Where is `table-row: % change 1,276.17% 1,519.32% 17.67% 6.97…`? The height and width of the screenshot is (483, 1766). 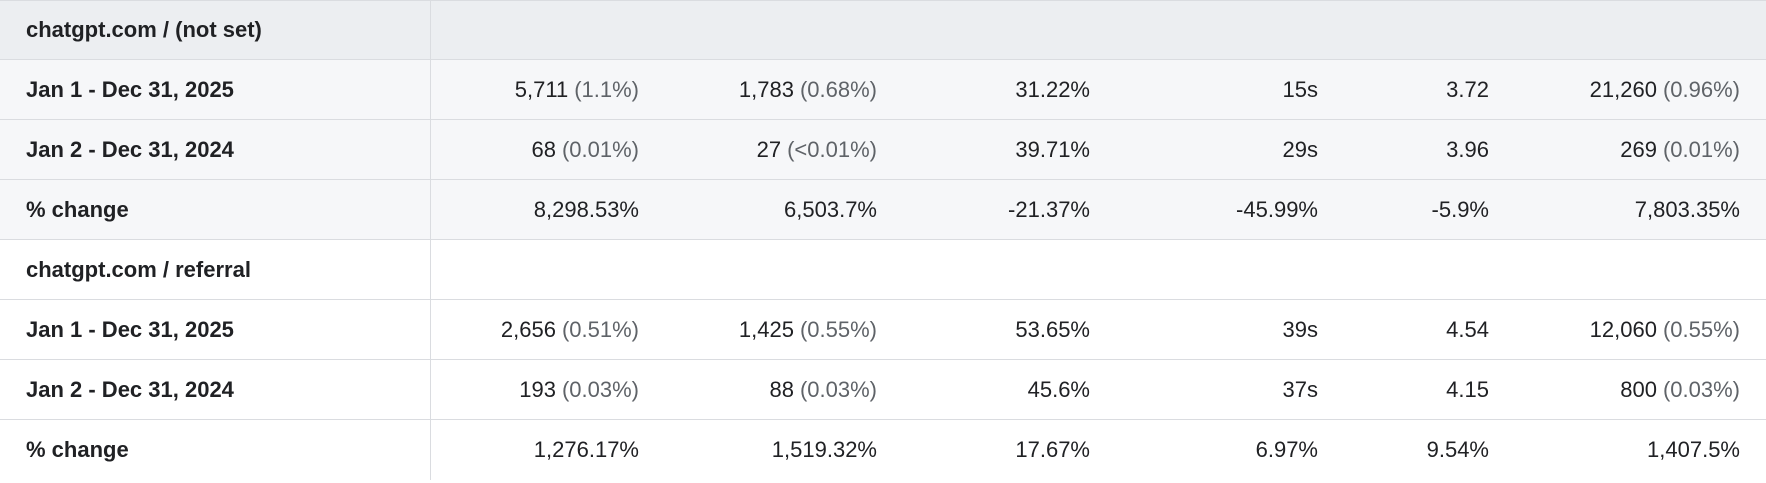 table-row: % change 1,276.17% 1,519.32% 17.67% 6.97… is located at coordinates (883, 450).